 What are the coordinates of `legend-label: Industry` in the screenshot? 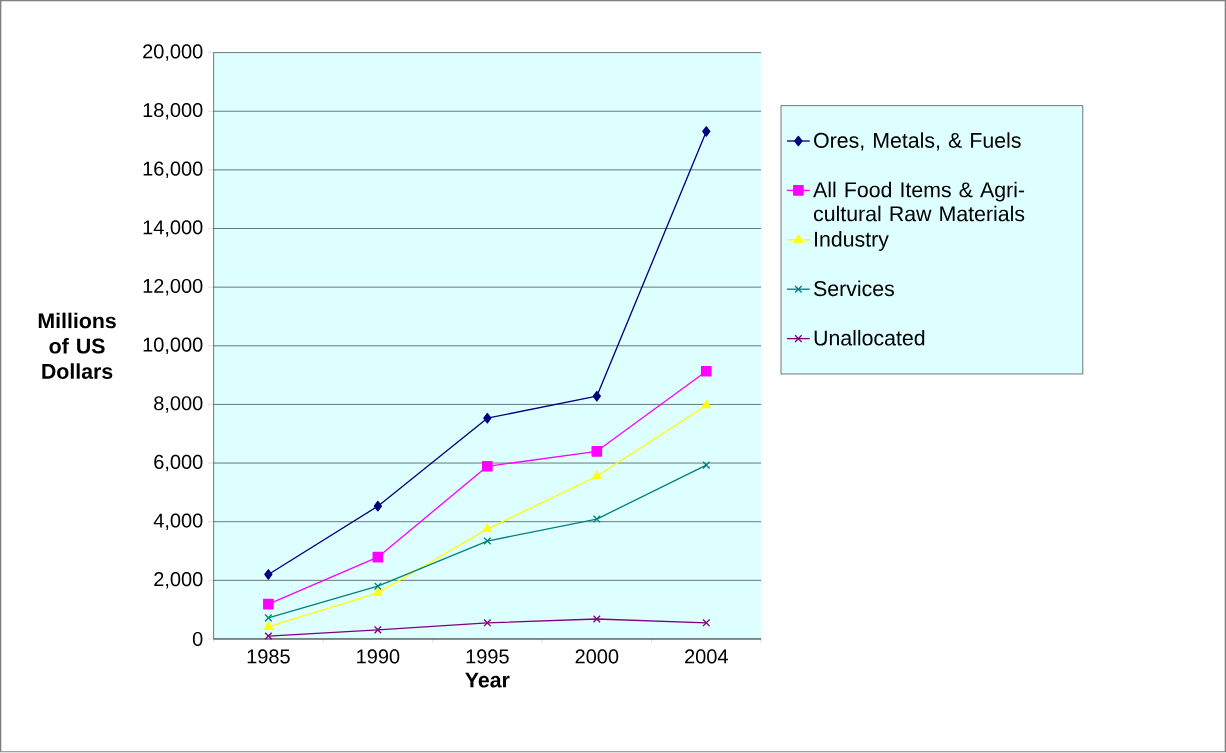 It's located at (852, 241).